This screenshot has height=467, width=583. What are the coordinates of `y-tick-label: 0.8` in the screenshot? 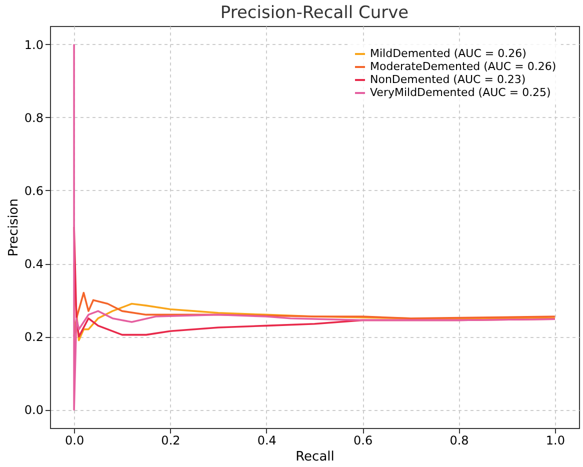 It's located at (34, 117).